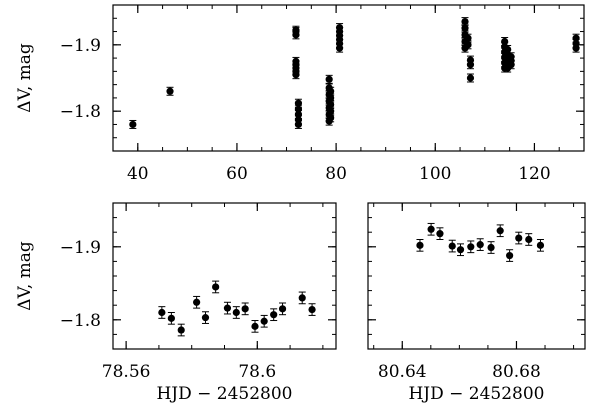 The height and width of the screenshot is (412, 600). I want to click on x-tick-label: 78.6, so click(257, 372).